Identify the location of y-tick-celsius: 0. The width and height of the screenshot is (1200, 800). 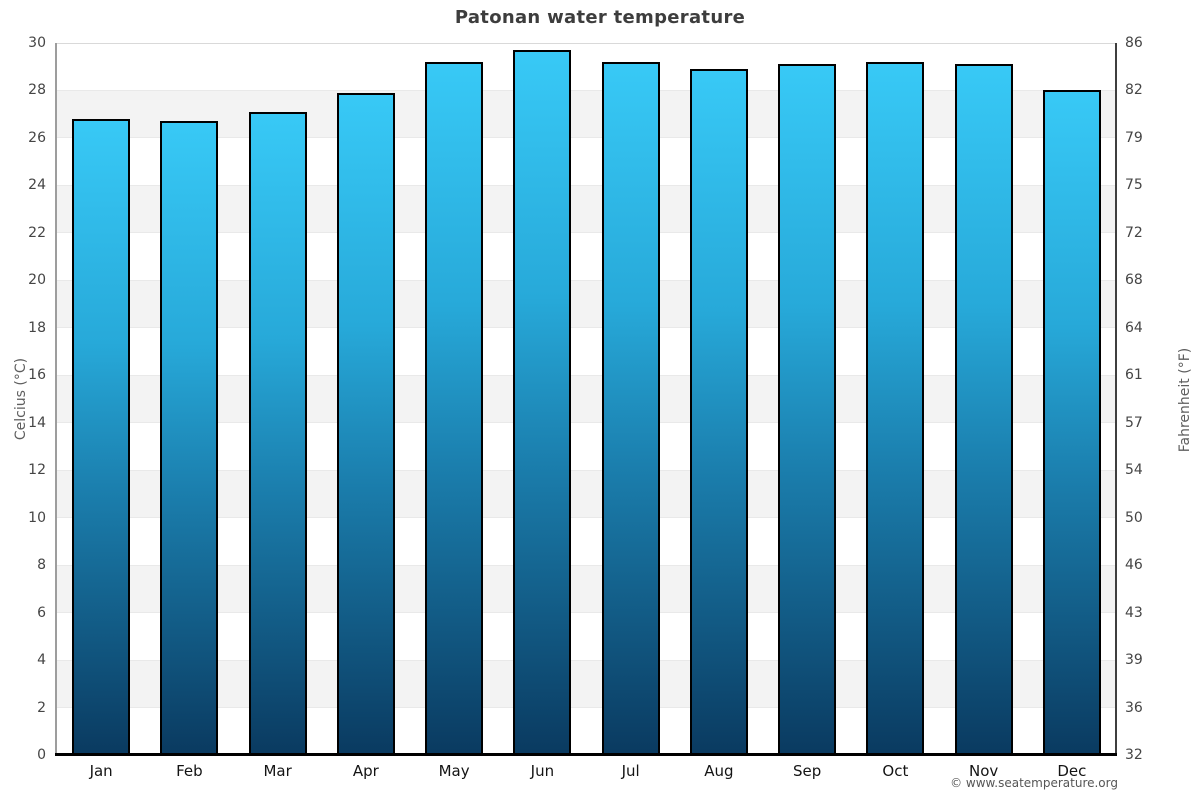
(41, 755).